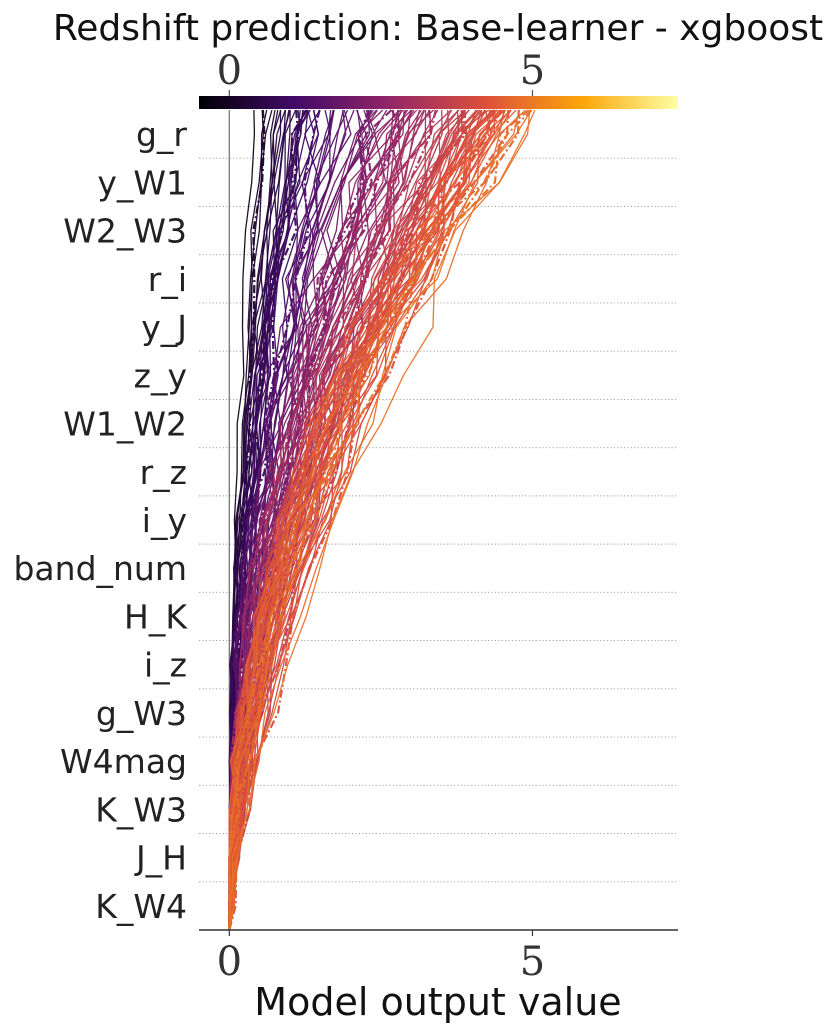 The width and height of the screenshot is (831, 1034). What do you see at coordinates (141, 713) in the screenshot?
I see `feature-label: g_W3` at bounding box center [141, 713].